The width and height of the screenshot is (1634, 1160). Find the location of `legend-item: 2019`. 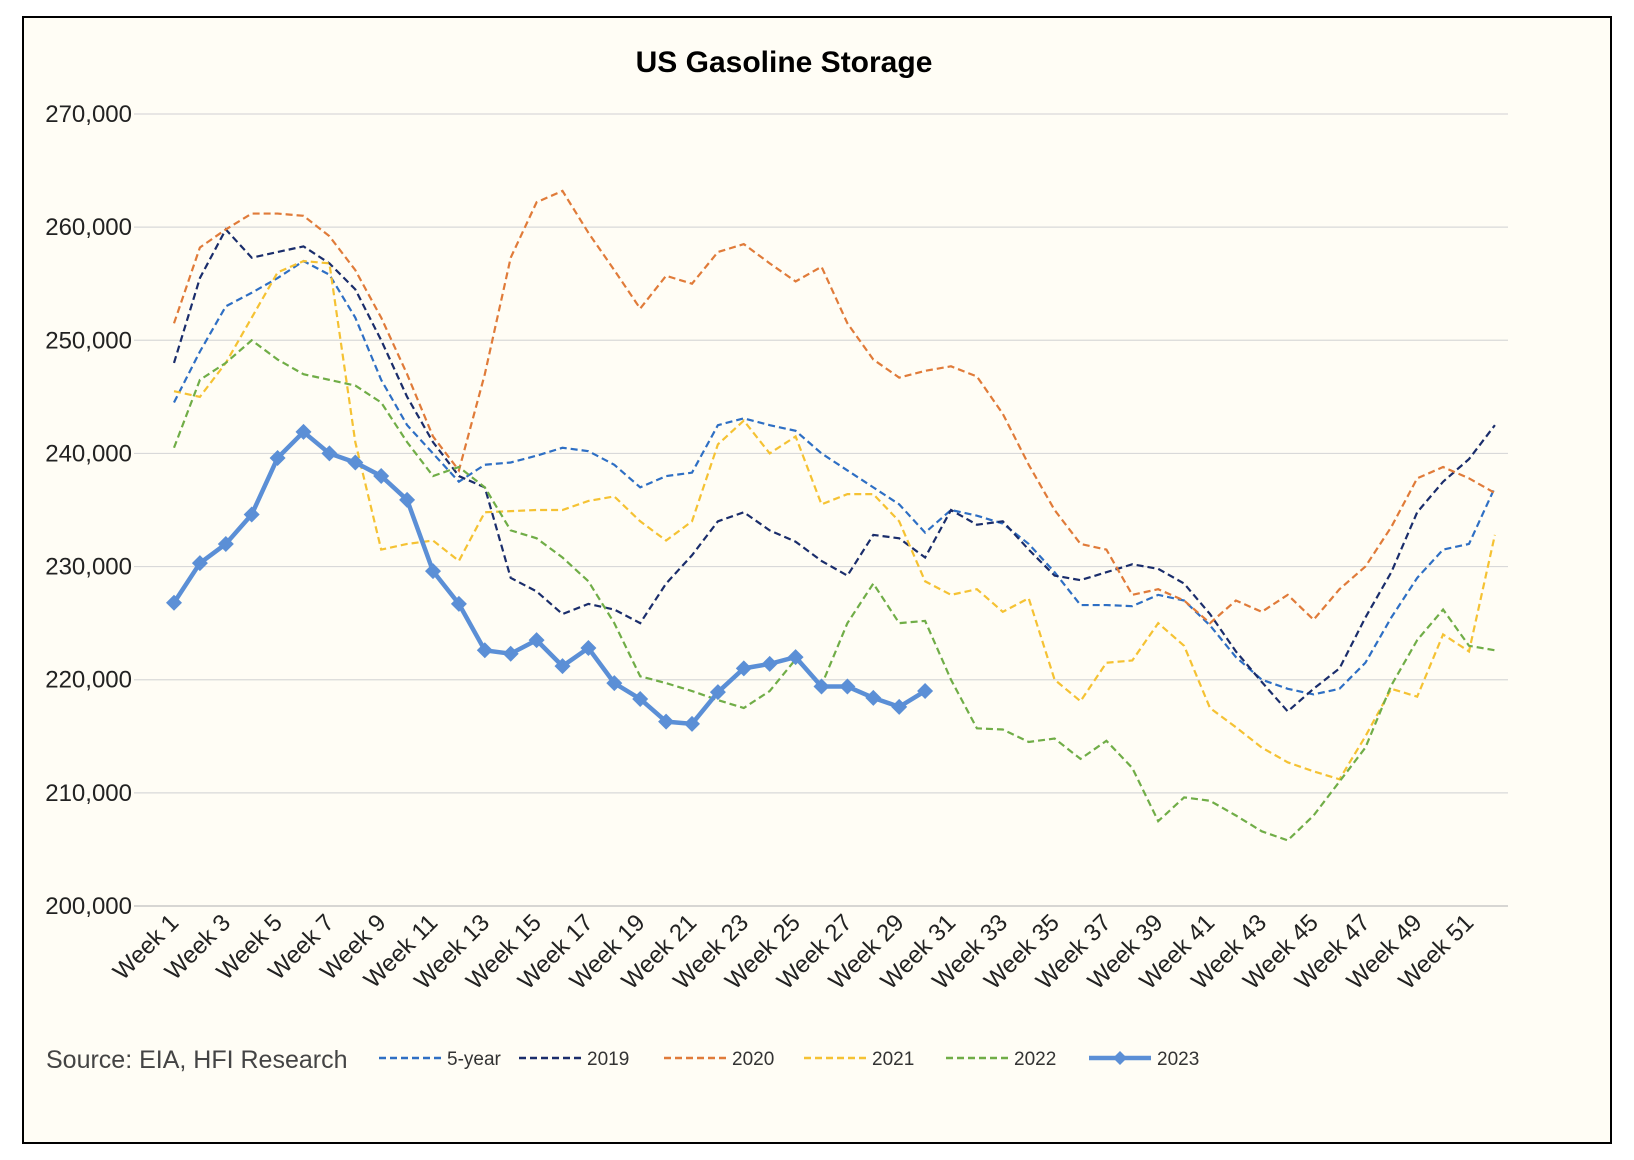

legend-item: 2019 is located at coordinates (574, 1059).